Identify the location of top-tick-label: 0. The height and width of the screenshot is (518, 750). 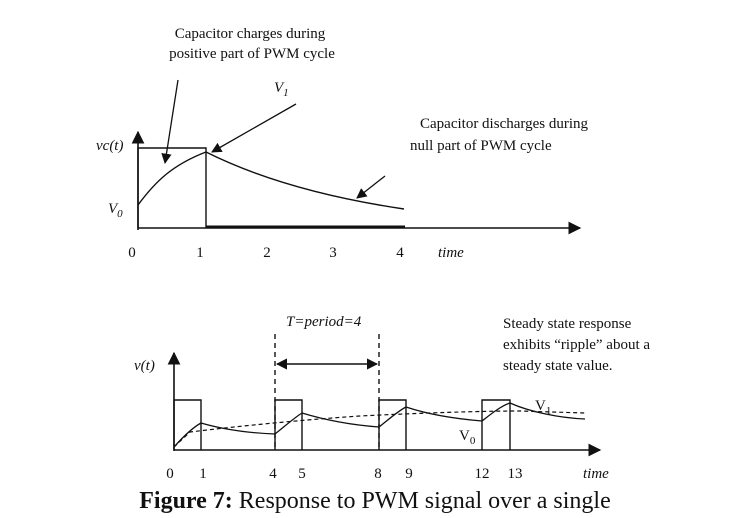
(132, 253).